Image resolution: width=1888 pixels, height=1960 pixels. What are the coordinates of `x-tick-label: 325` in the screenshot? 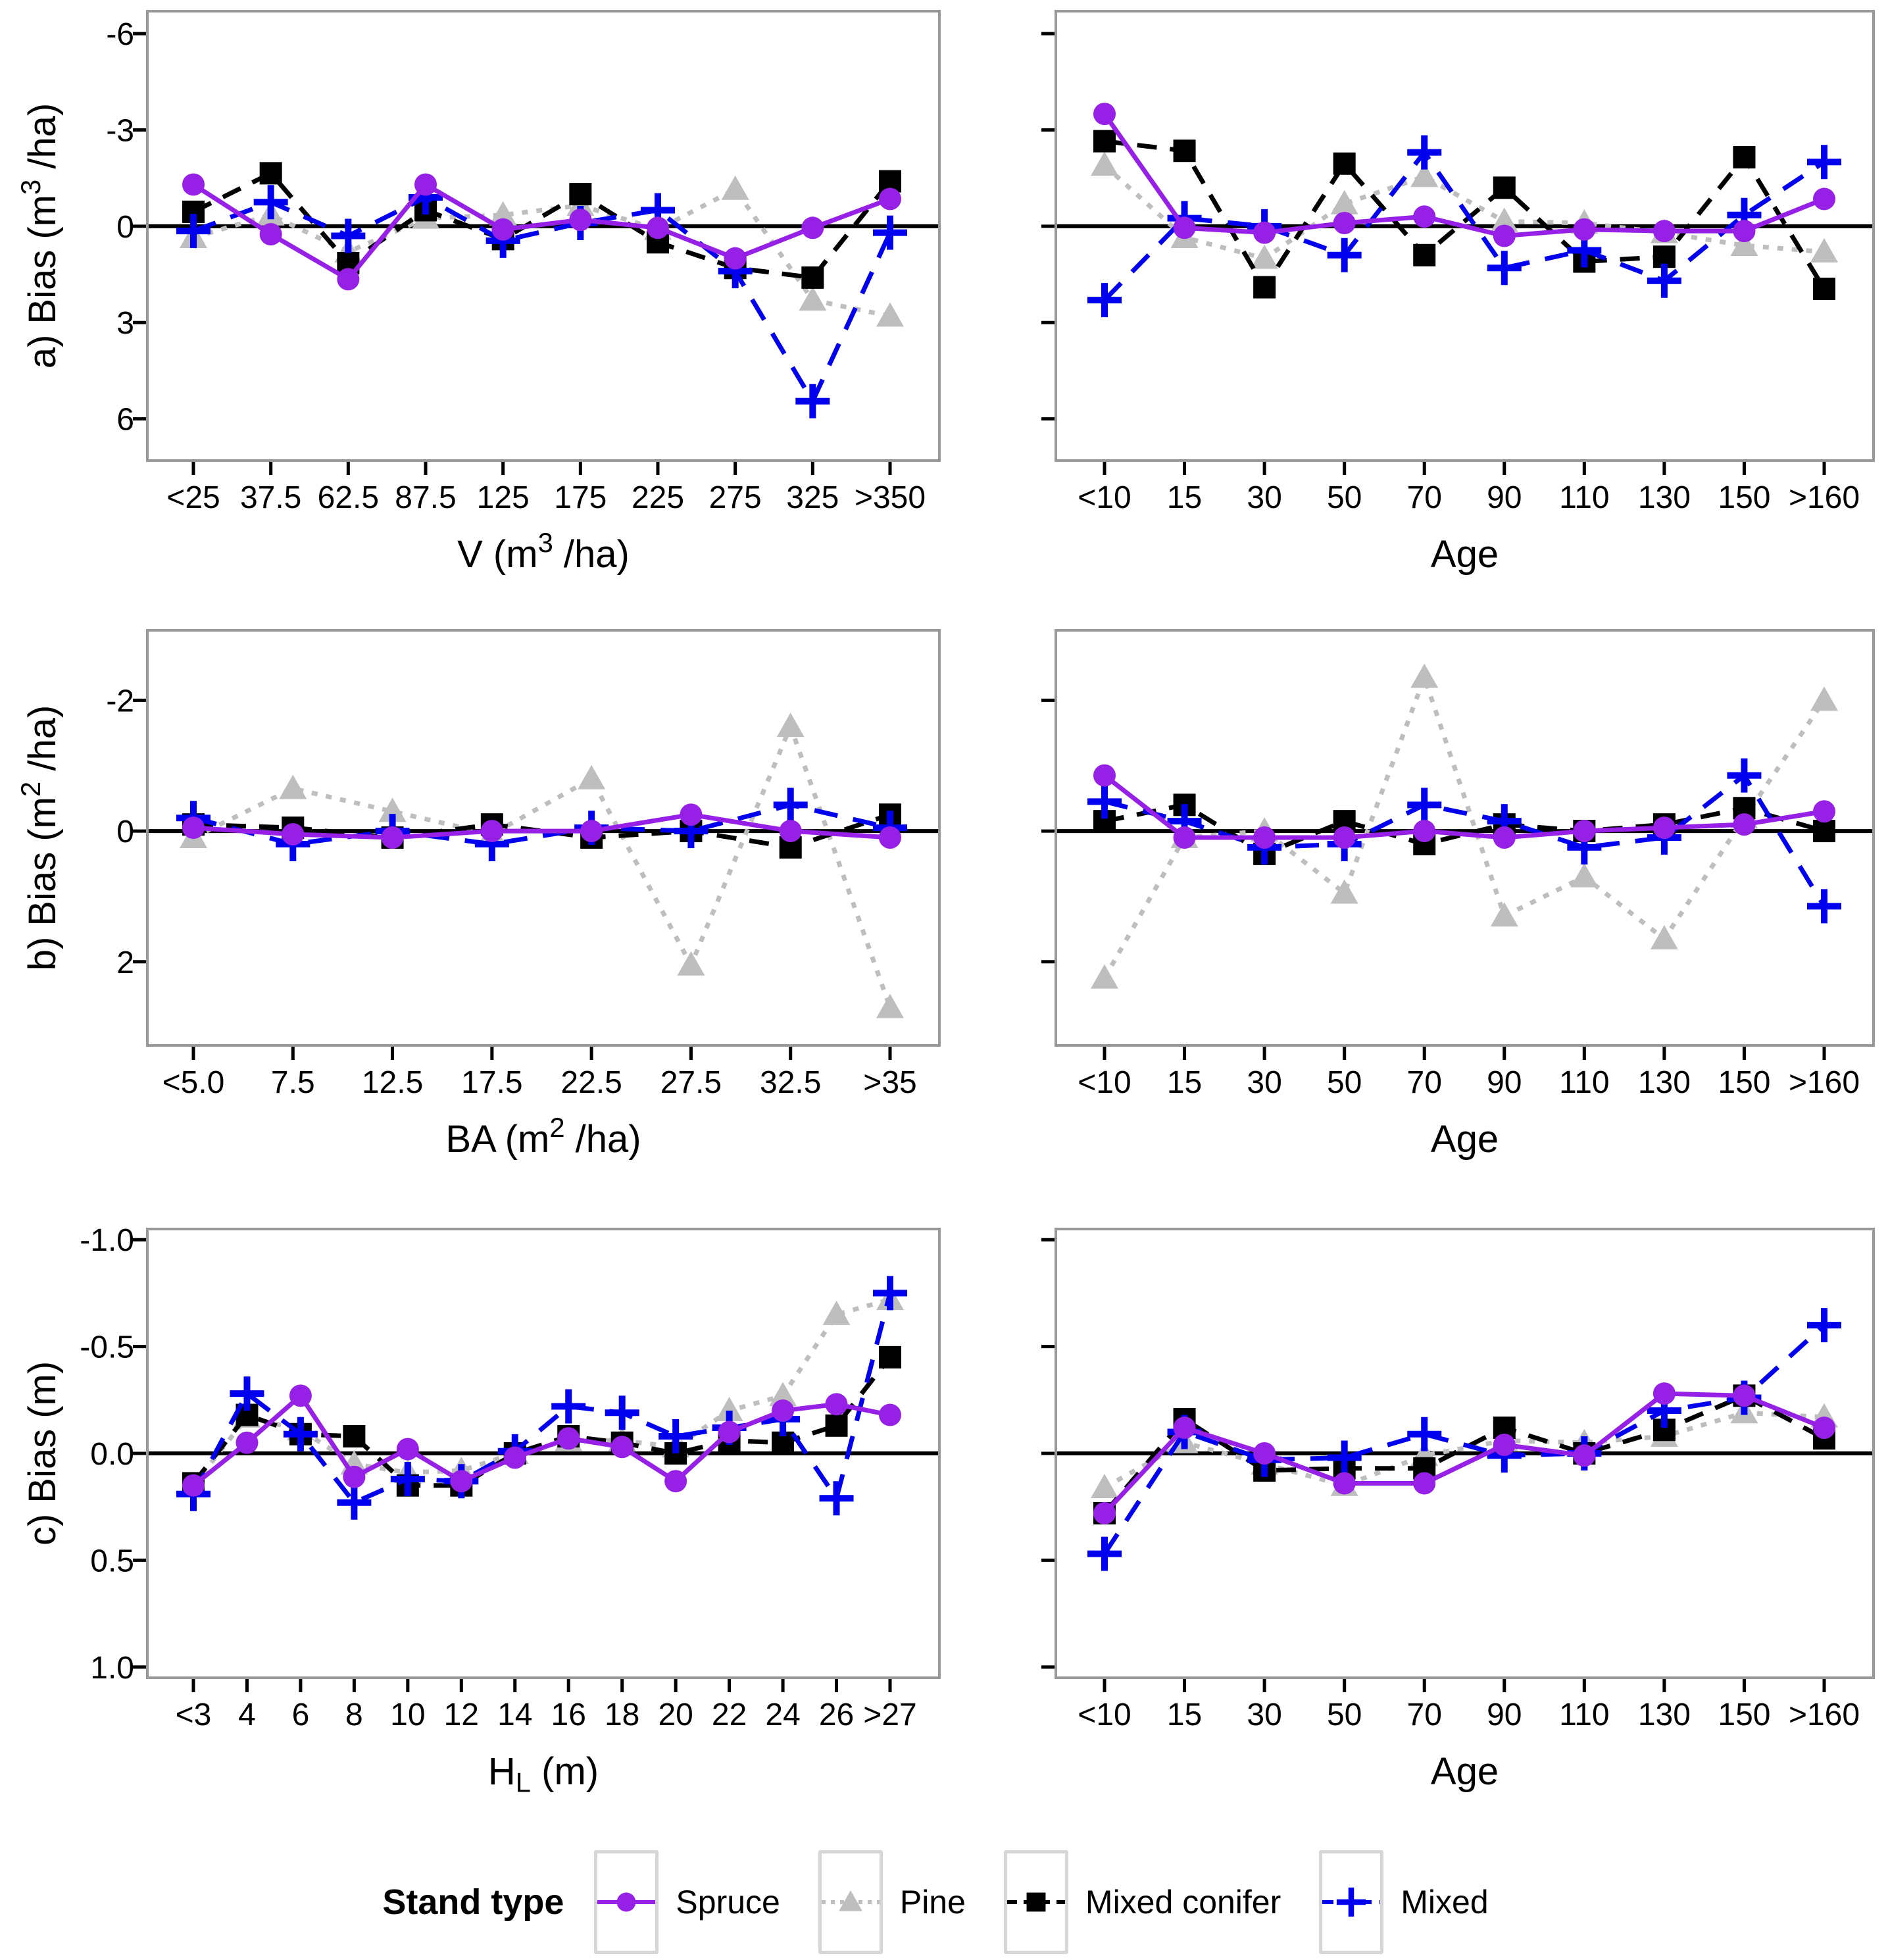 It's located at (812, 498).